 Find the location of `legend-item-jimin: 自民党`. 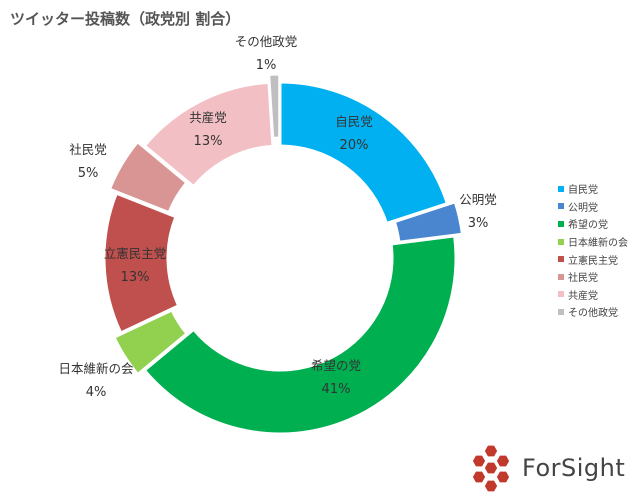

legend-item-jimin: 自民党 is located at coordinates (593, 189).